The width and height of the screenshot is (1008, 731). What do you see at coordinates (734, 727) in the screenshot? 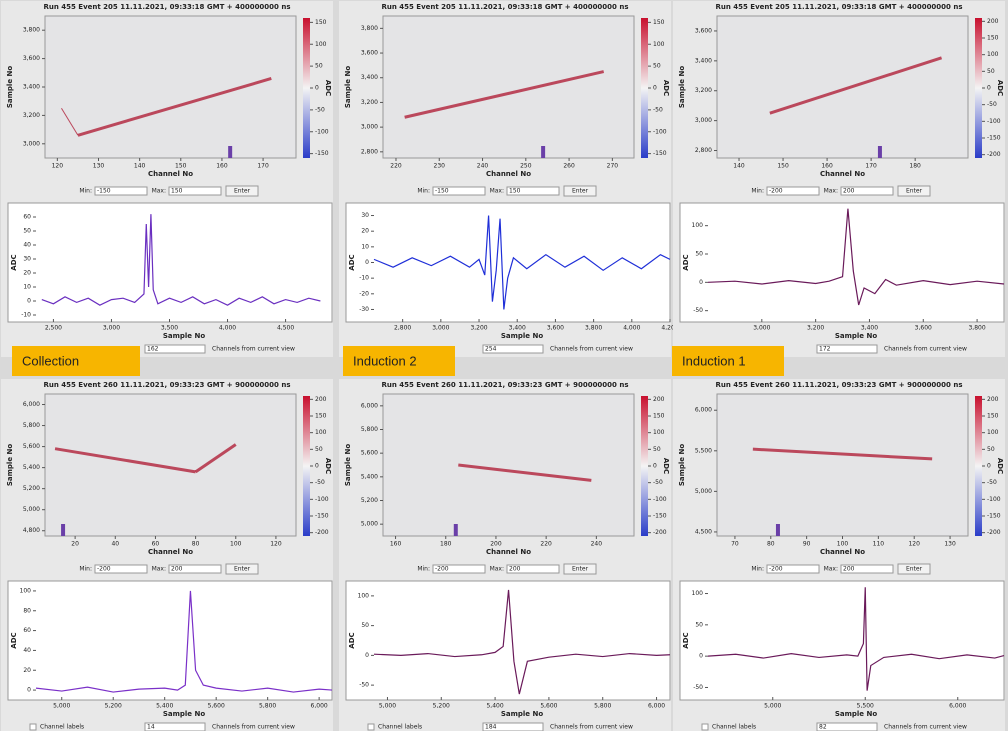
I see `channel-labels-text: Channel labels` at bounding box center [734, 727].